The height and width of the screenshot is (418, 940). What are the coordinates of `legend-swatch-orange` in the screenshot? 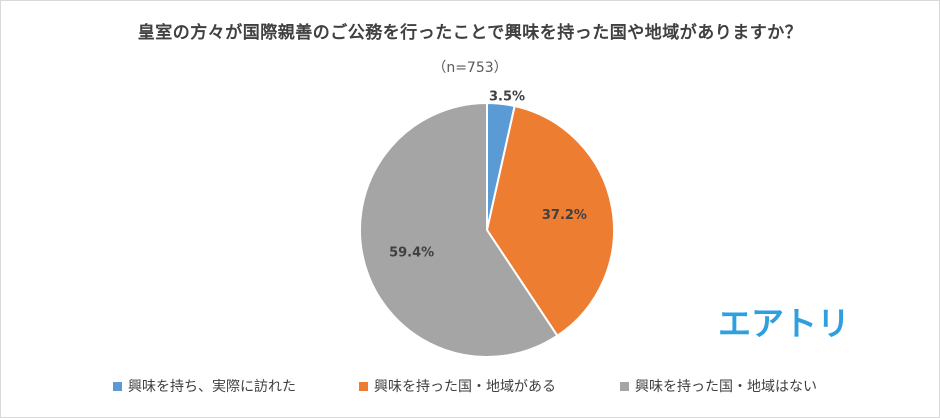 It's located at (363, 386).